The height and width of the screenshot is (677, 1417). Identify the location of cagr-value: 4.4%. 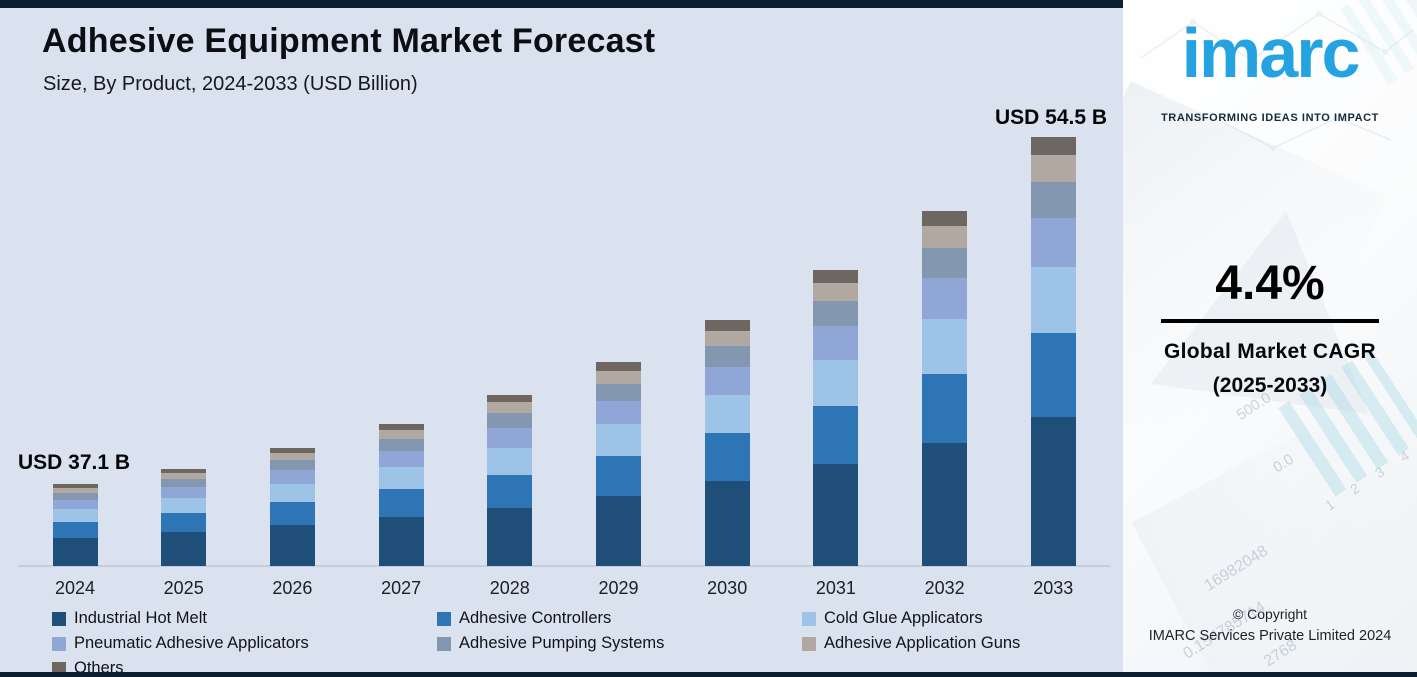
(1270, 283).